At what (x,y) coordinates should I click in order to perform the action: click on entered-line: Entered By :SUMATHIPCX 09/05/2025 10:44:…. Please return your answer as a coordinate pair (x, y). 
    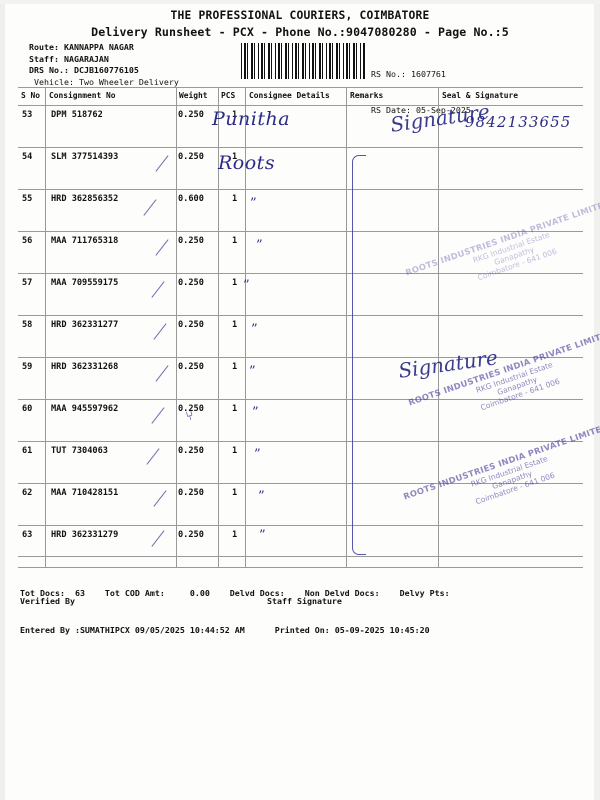
    Looking at the image, I should click on (225, 630).